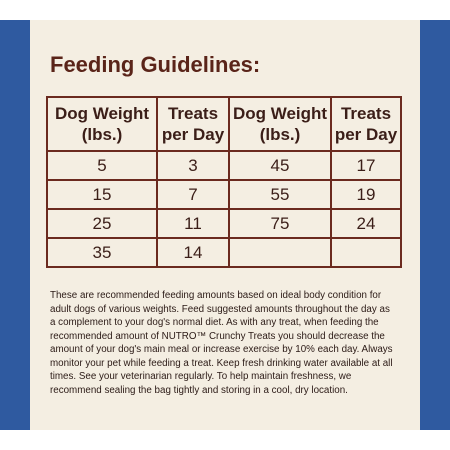  What do you see at coordinates (280, 165) in the screenshot?
I see `table-cell: 45` at bounding box center [280, 165].